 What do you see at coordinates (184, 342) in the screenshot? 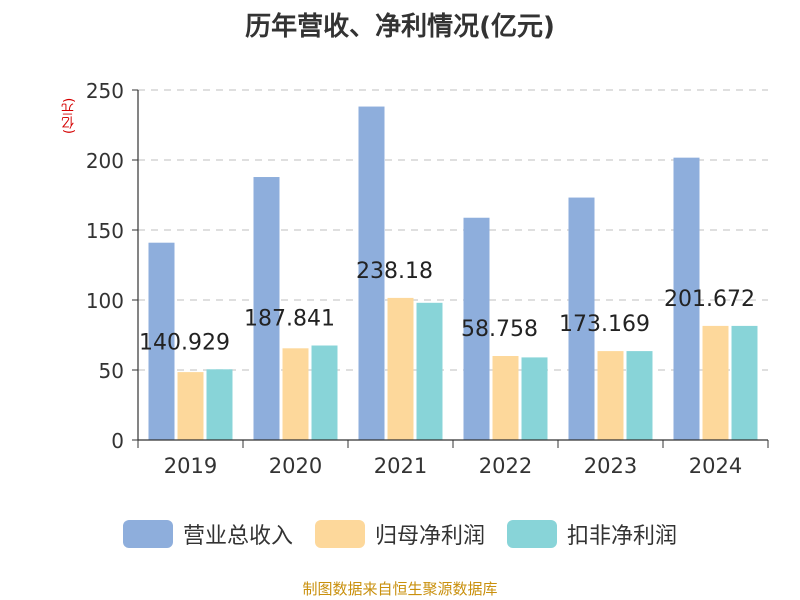
I see `data-label: 140.929` at bounding box center [184, 342].